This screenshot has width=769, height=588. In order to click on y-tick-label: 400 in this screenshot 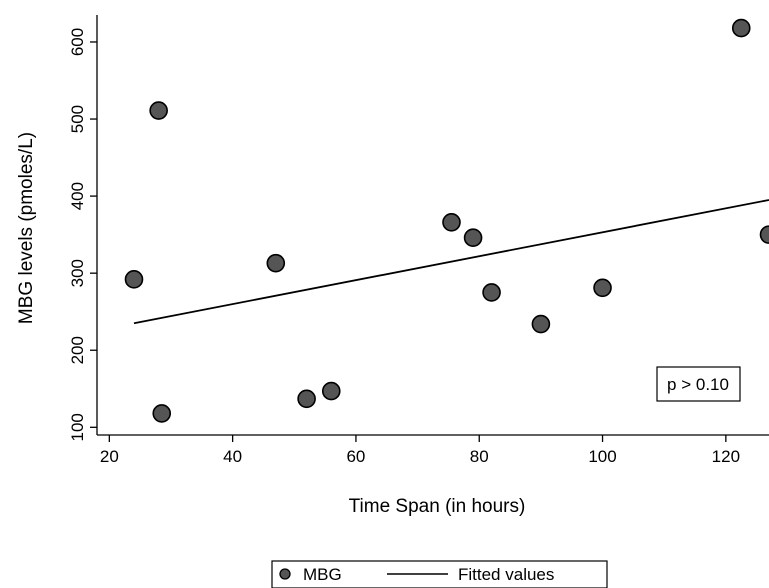, I will do `click(77, 196)`.